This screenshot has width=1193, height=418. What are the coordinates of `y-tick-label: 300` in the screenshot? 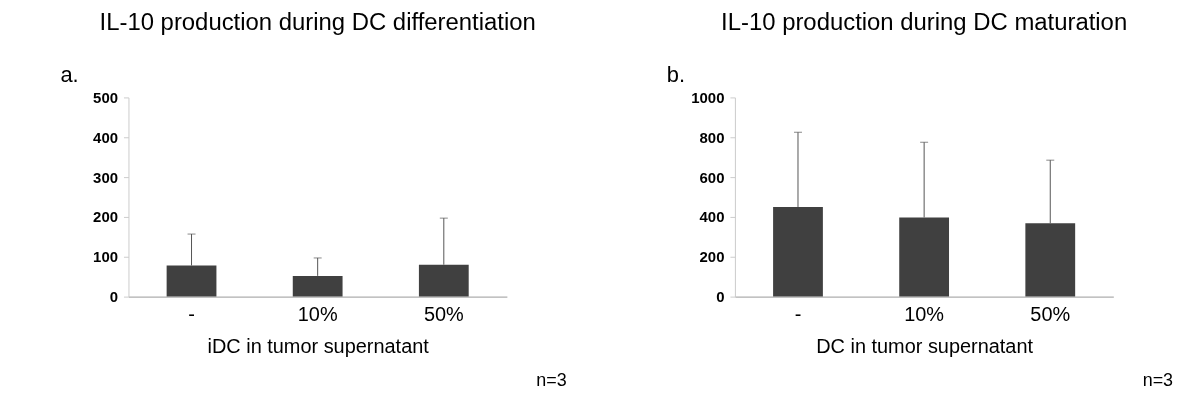 It's located at (106, 177).